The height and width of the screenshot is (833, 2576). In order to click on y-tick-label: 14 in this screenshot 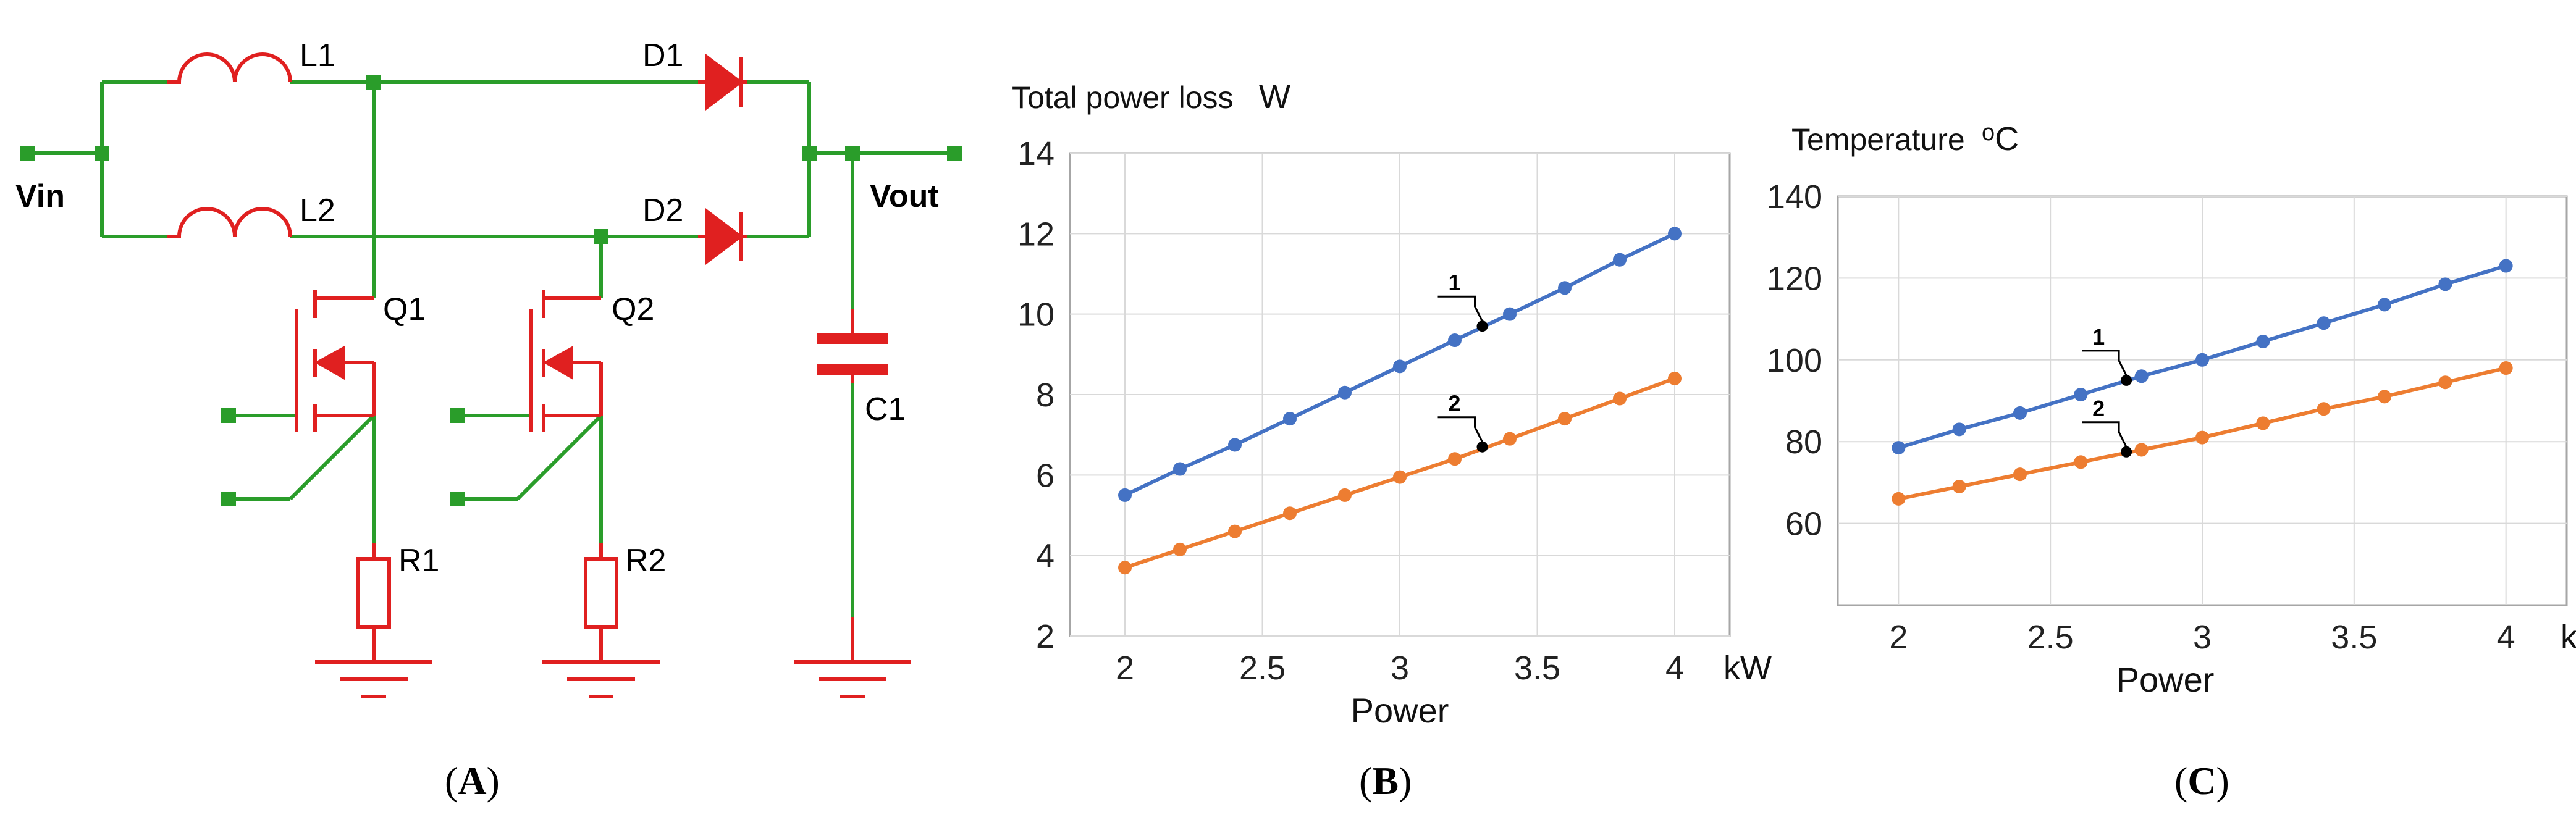, I will do `click(1035, 153)`.